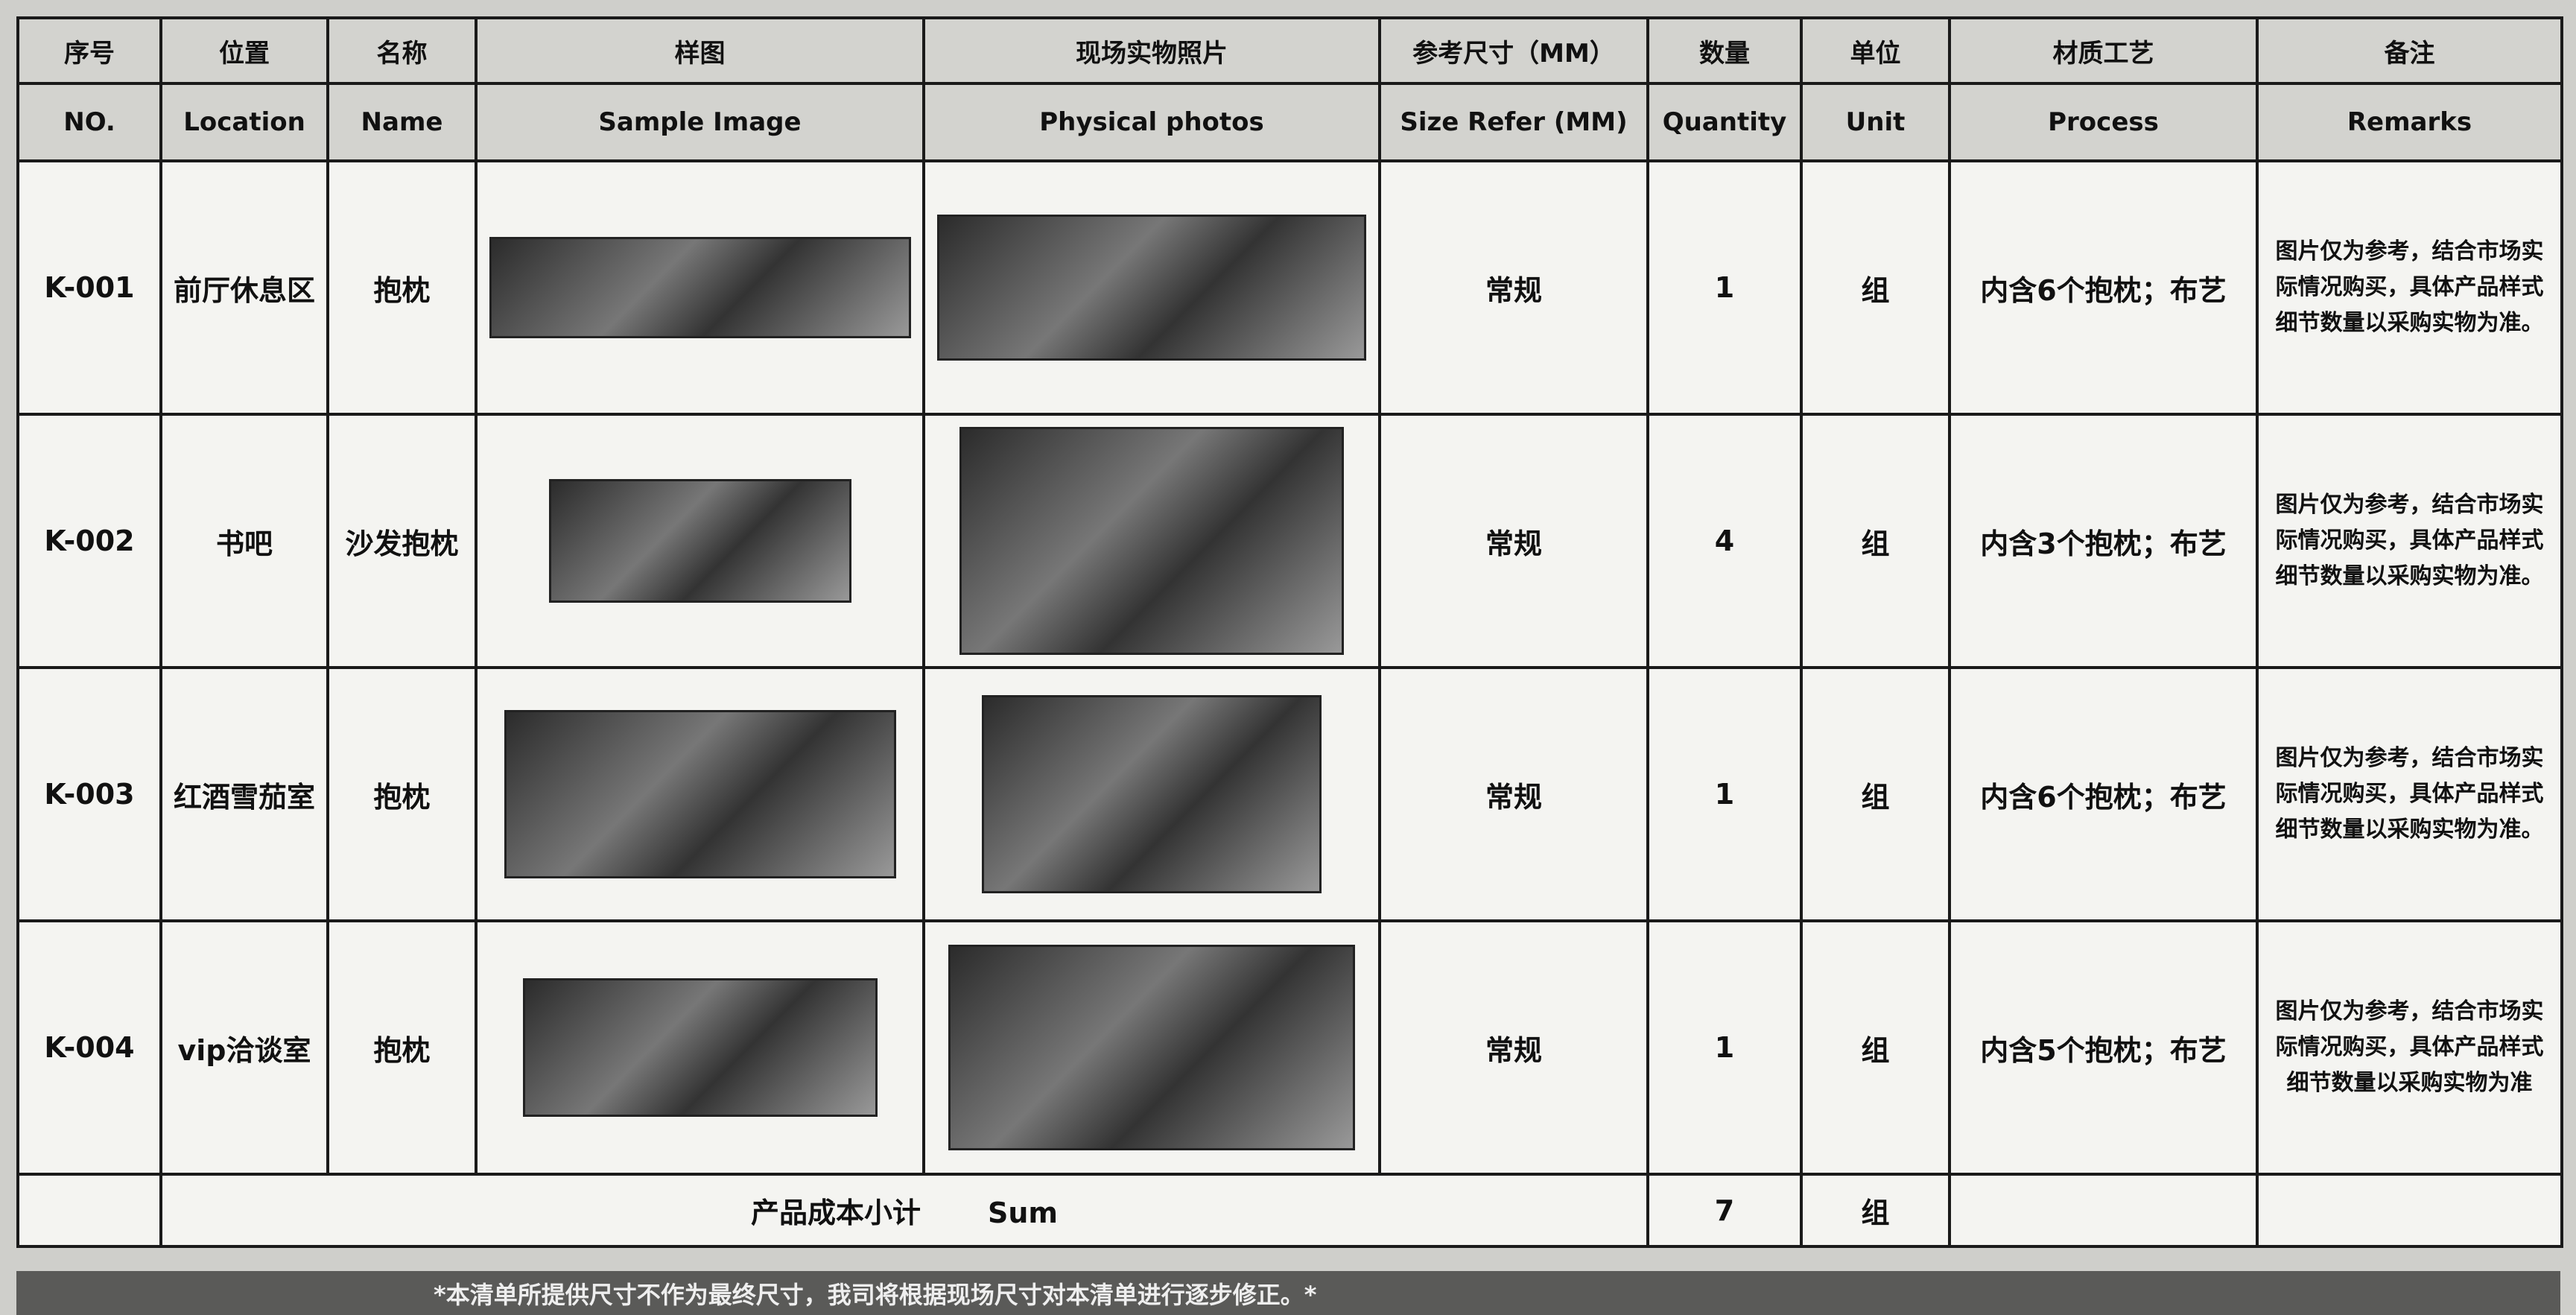 The image size is (2576, 1315). I want to click on header-cell: 参考尺寸（MM）, so click(1514, 50).